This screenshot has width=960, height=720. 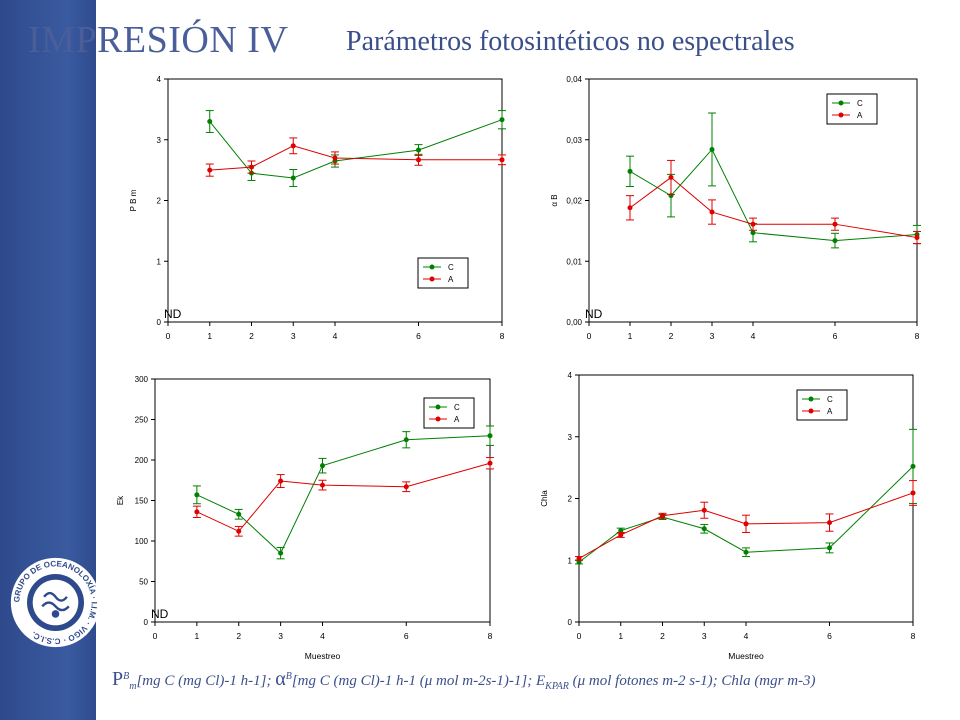 What do you see at coordinates (142, 460) in the screenshot?
I see `y-tick-label: 200` at bounding box center [142, 460].